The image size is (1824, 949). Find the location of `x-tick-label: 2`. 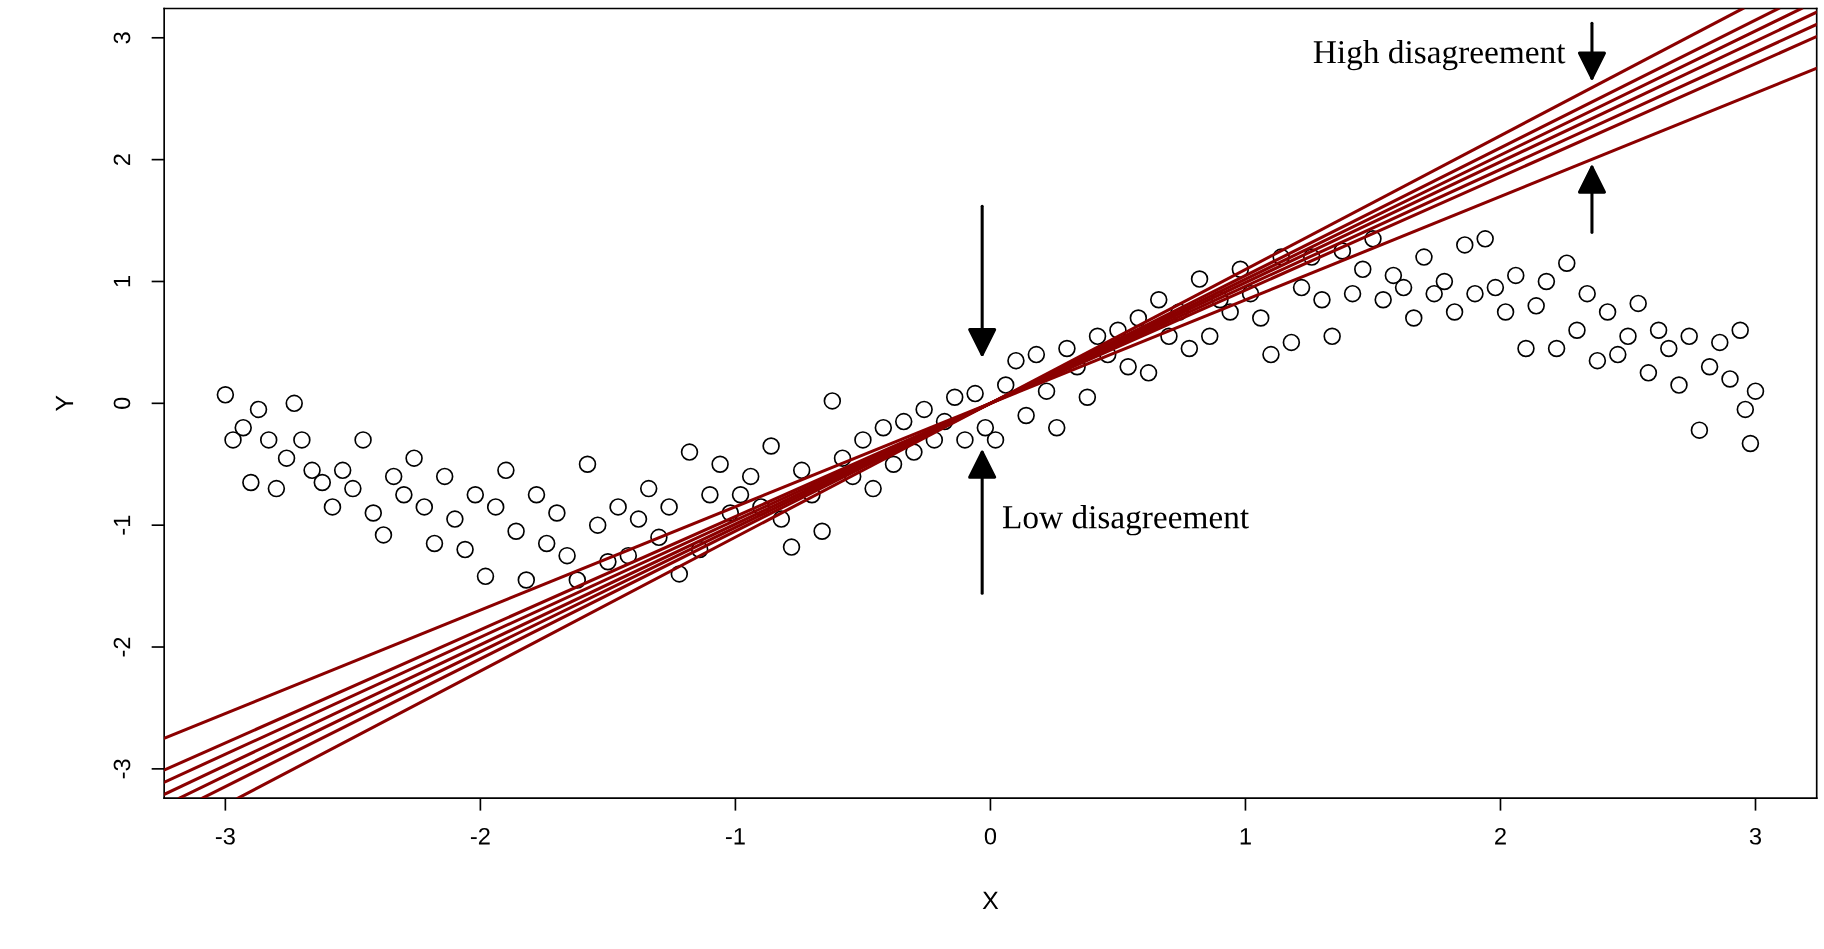

x-tick-label: 2 is located at coordinates (1500, 836).